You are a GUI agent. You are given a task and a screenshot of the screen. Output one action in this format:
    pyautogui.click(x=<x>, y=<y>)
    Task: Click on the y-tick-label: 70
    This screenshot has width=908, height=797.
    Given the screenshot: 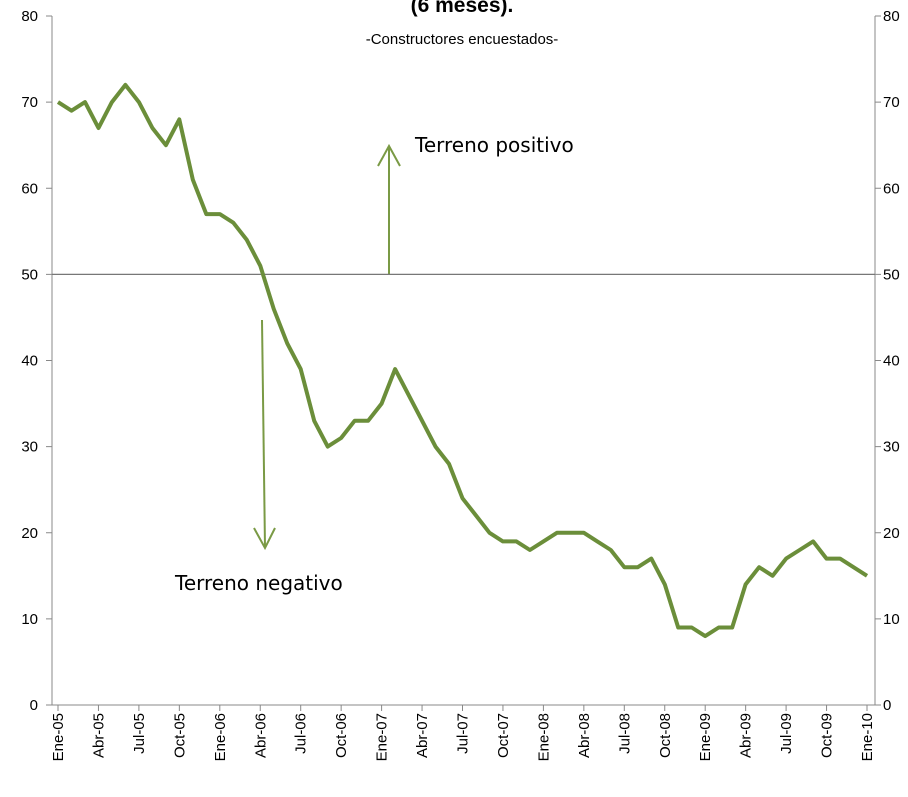 What is the action you would take?
    pyautogui.click(x=29, y=102)
    